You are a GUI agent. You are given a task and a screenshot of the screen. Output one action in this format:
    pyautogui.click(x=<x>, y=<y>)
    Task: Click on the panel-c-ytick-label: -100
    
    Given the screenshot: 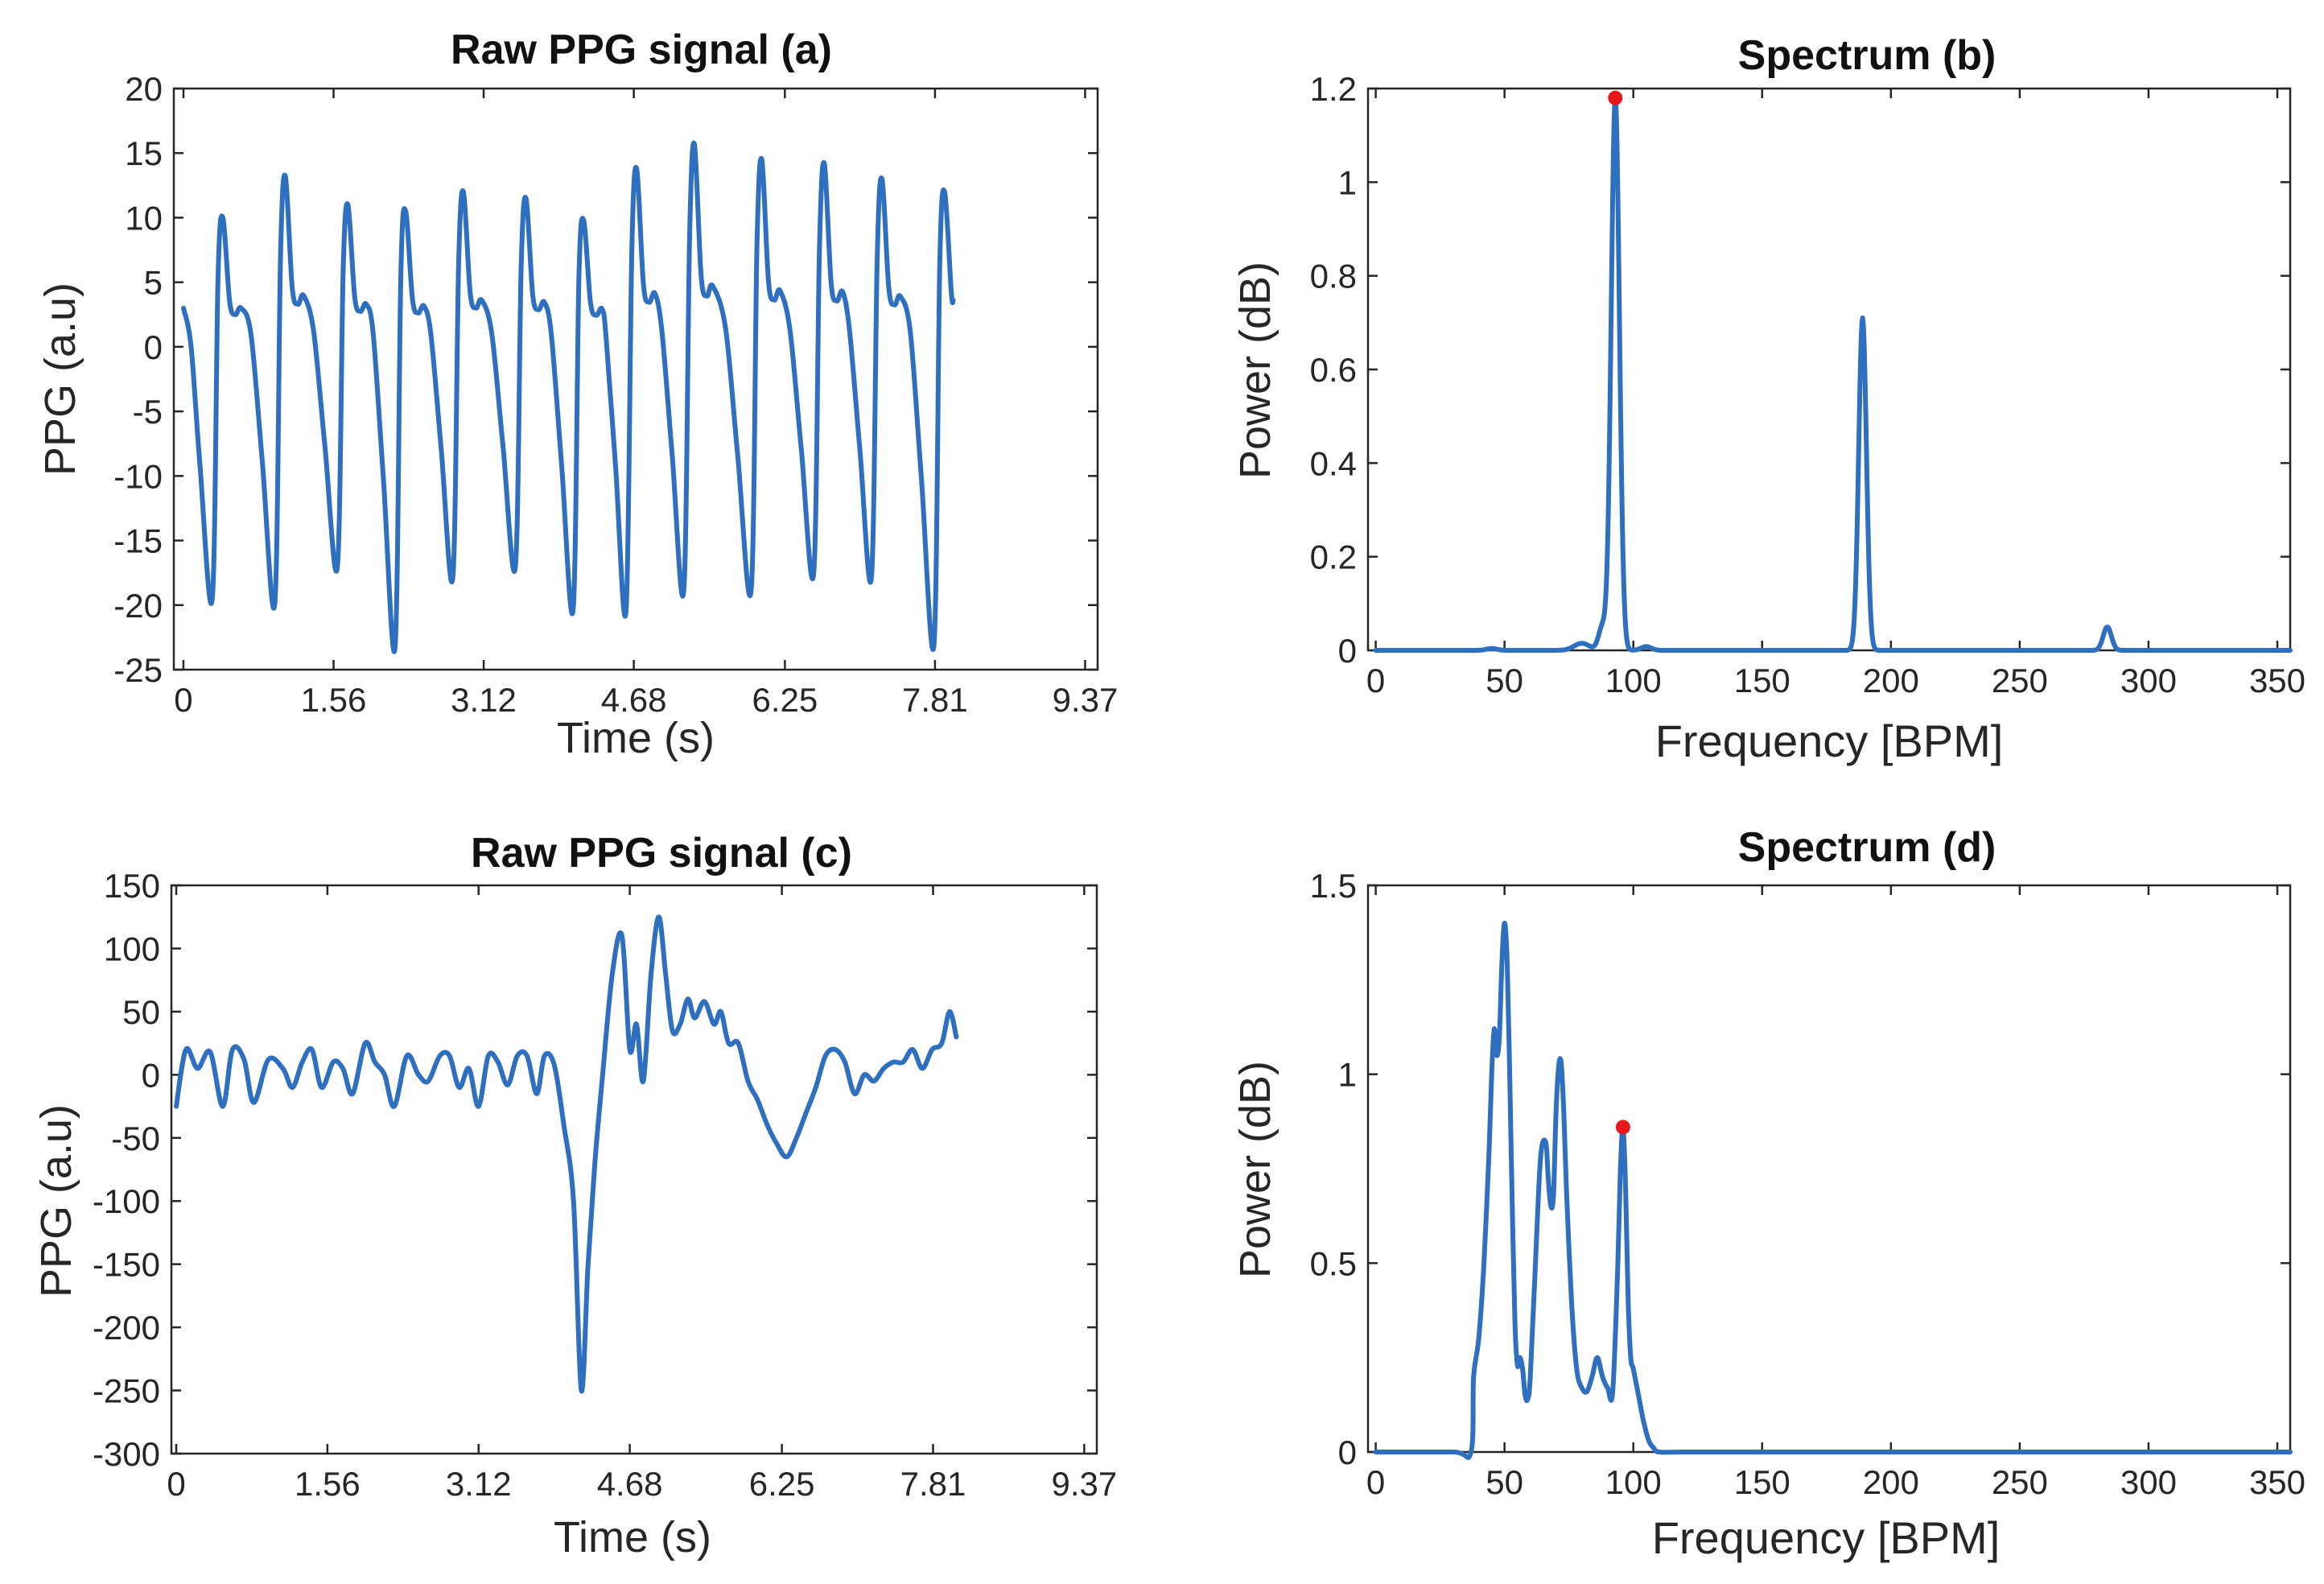 What is the action you would take?
    pyautogui.click(x=126, y=1201)
    